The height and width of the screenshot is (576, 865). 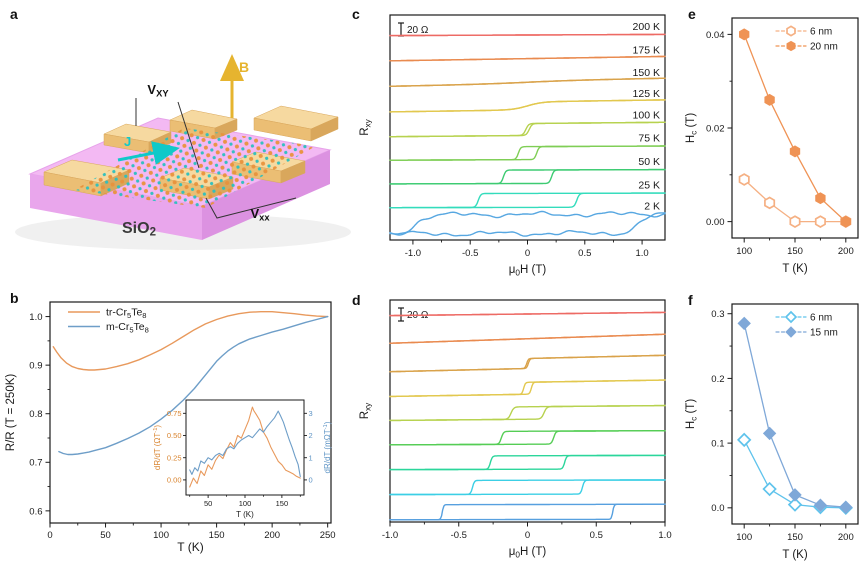 What do you see at coordinates (14, 298) in the screenshot?
I see `panel-label-b: b` at bounding box center [14, 298].